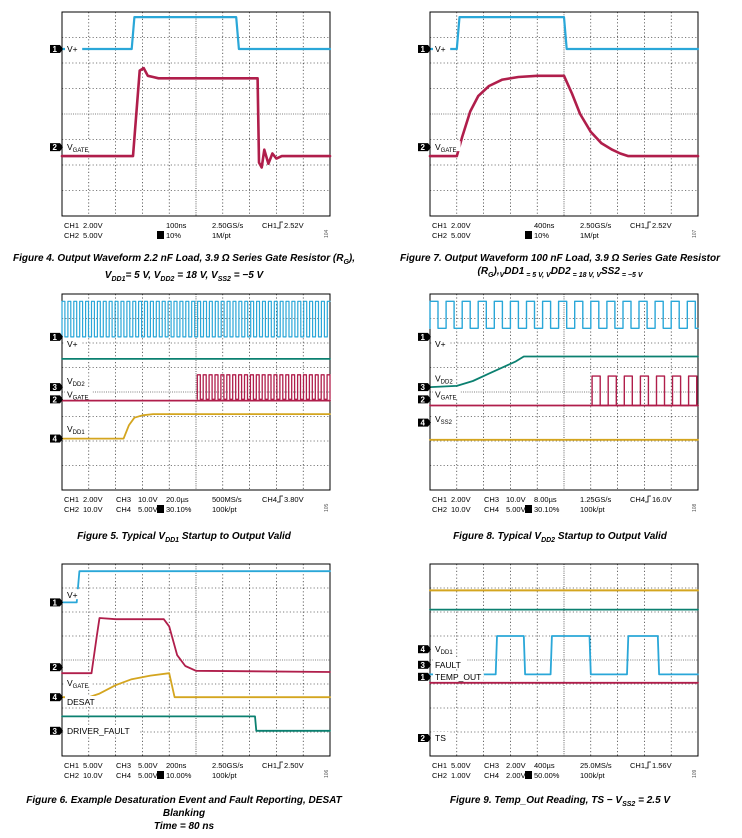 The image size is (742, 838). I want to click on channel-label: TS, so click(440, 738).